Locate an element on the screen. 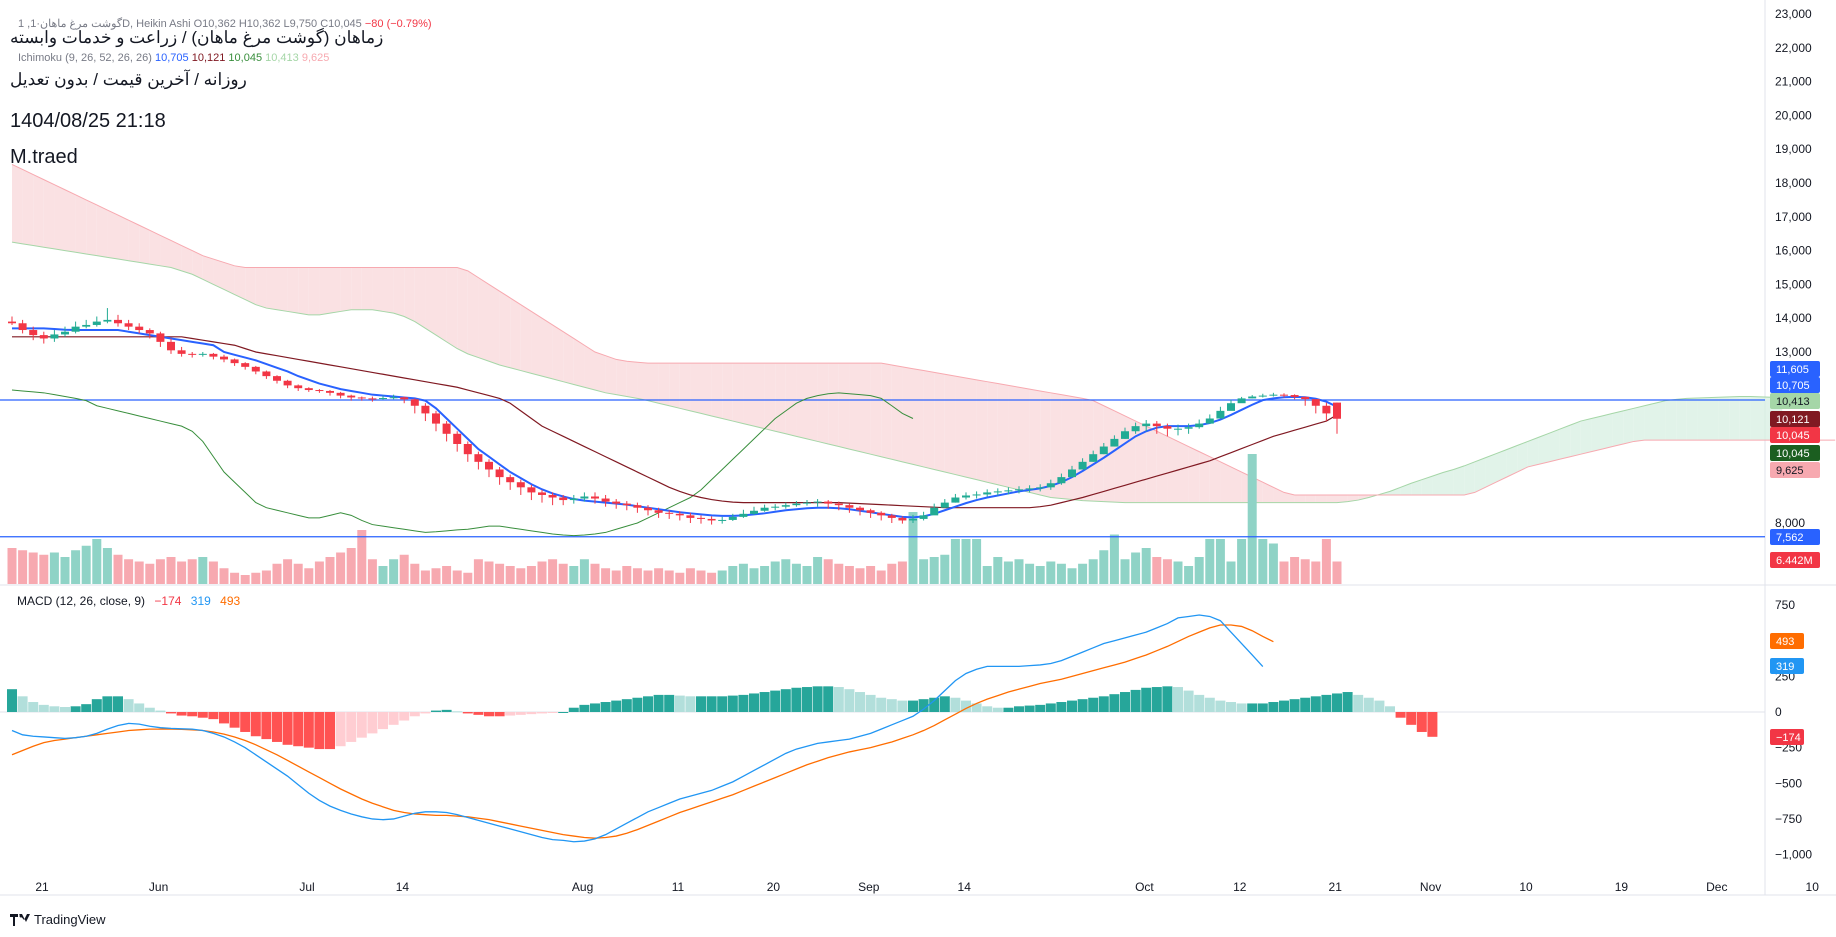  conversion-line is located at coordinates (675, 423).